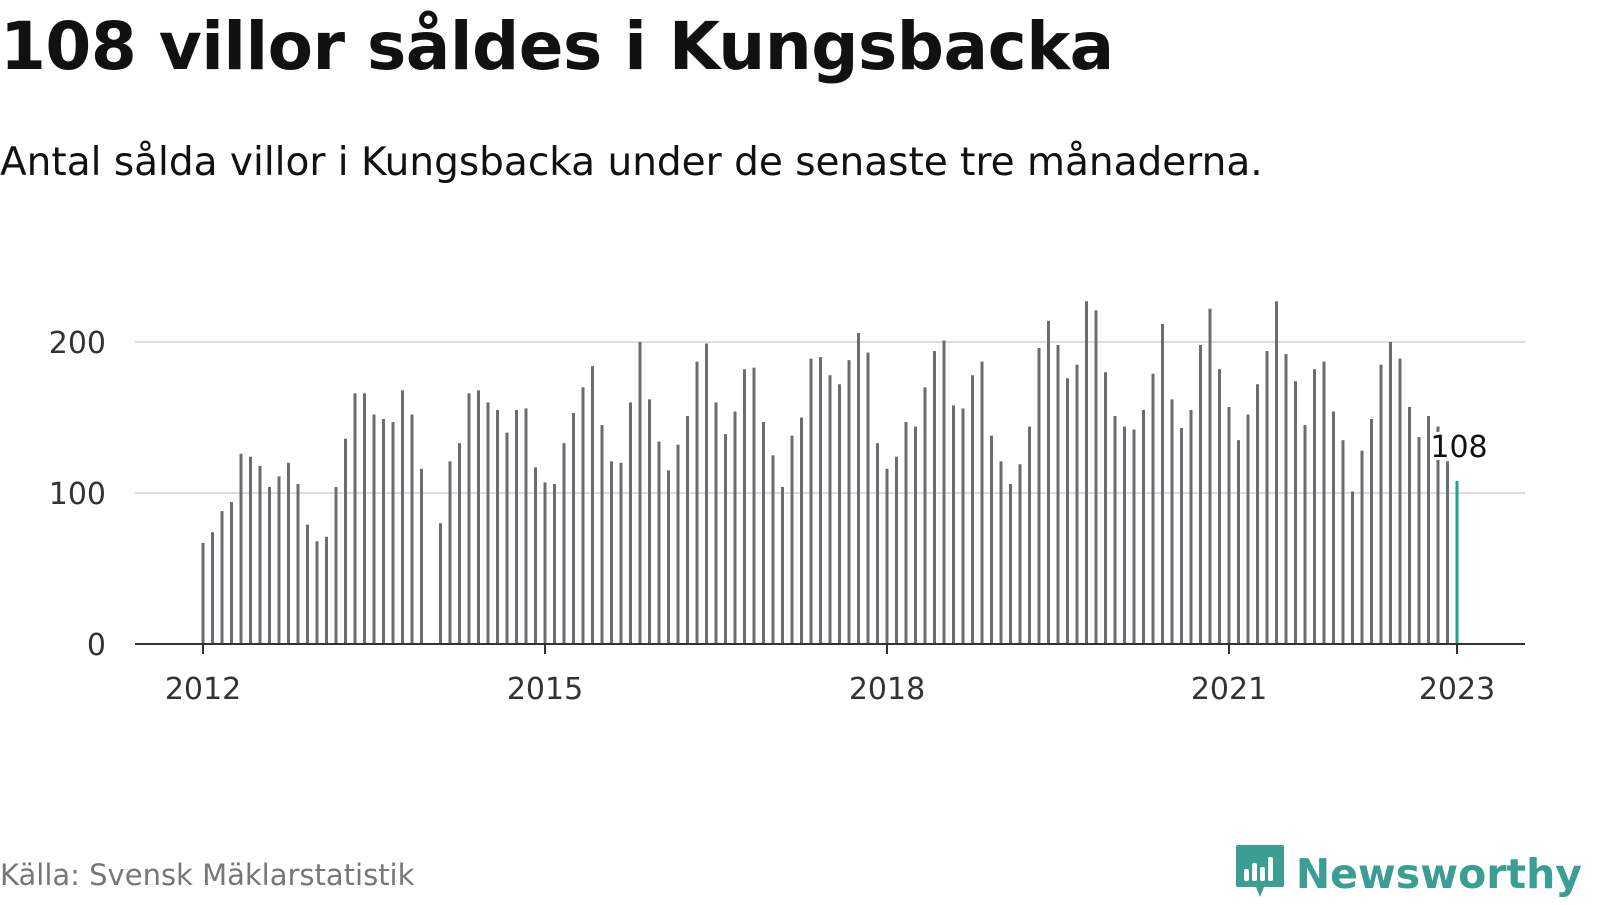 The height and width of the screenshot is (905, 1600). Describe the element at coordinates (545, 689) in the screenshot. I see `x-tick-label: 2015` at that location.